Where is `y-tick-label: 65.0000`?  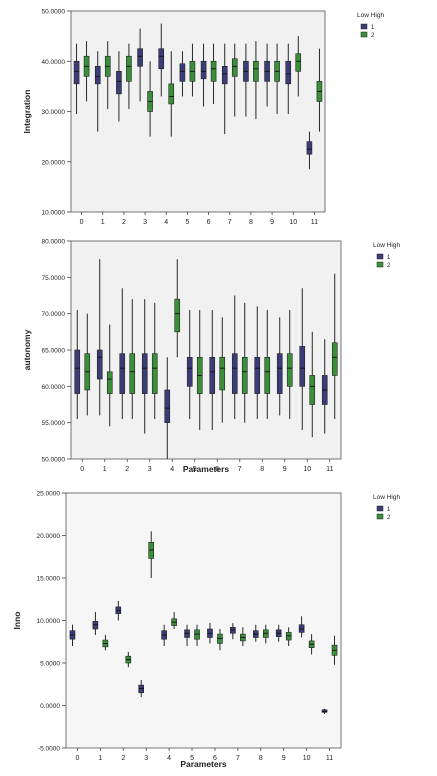 y-tick-label: 65.0000 is located at coordinates (54, 351).